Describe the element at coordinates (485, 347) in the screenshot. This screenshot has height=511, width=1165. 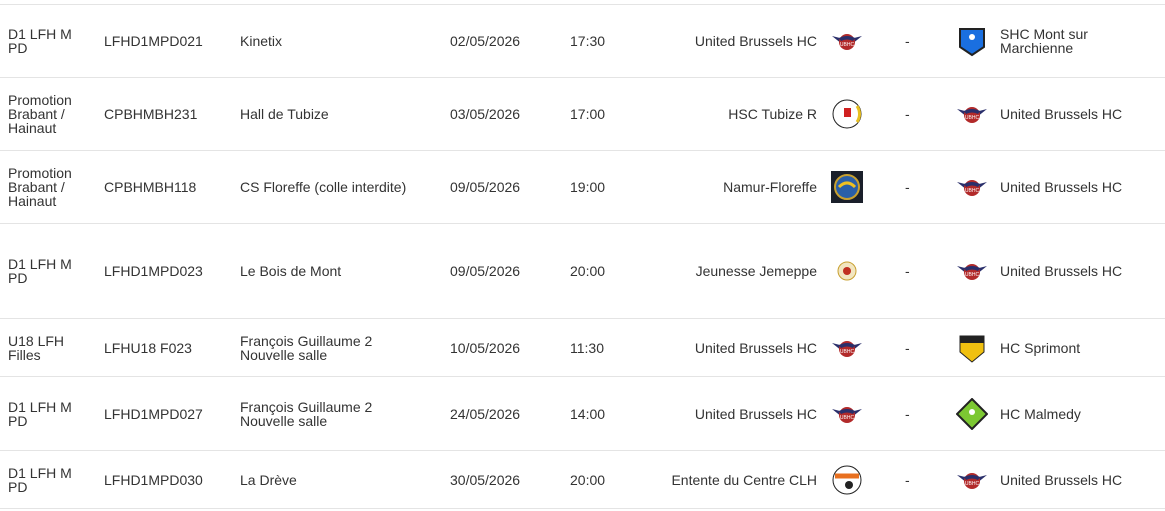
I see `match-date: 10/05/2026` at that location.